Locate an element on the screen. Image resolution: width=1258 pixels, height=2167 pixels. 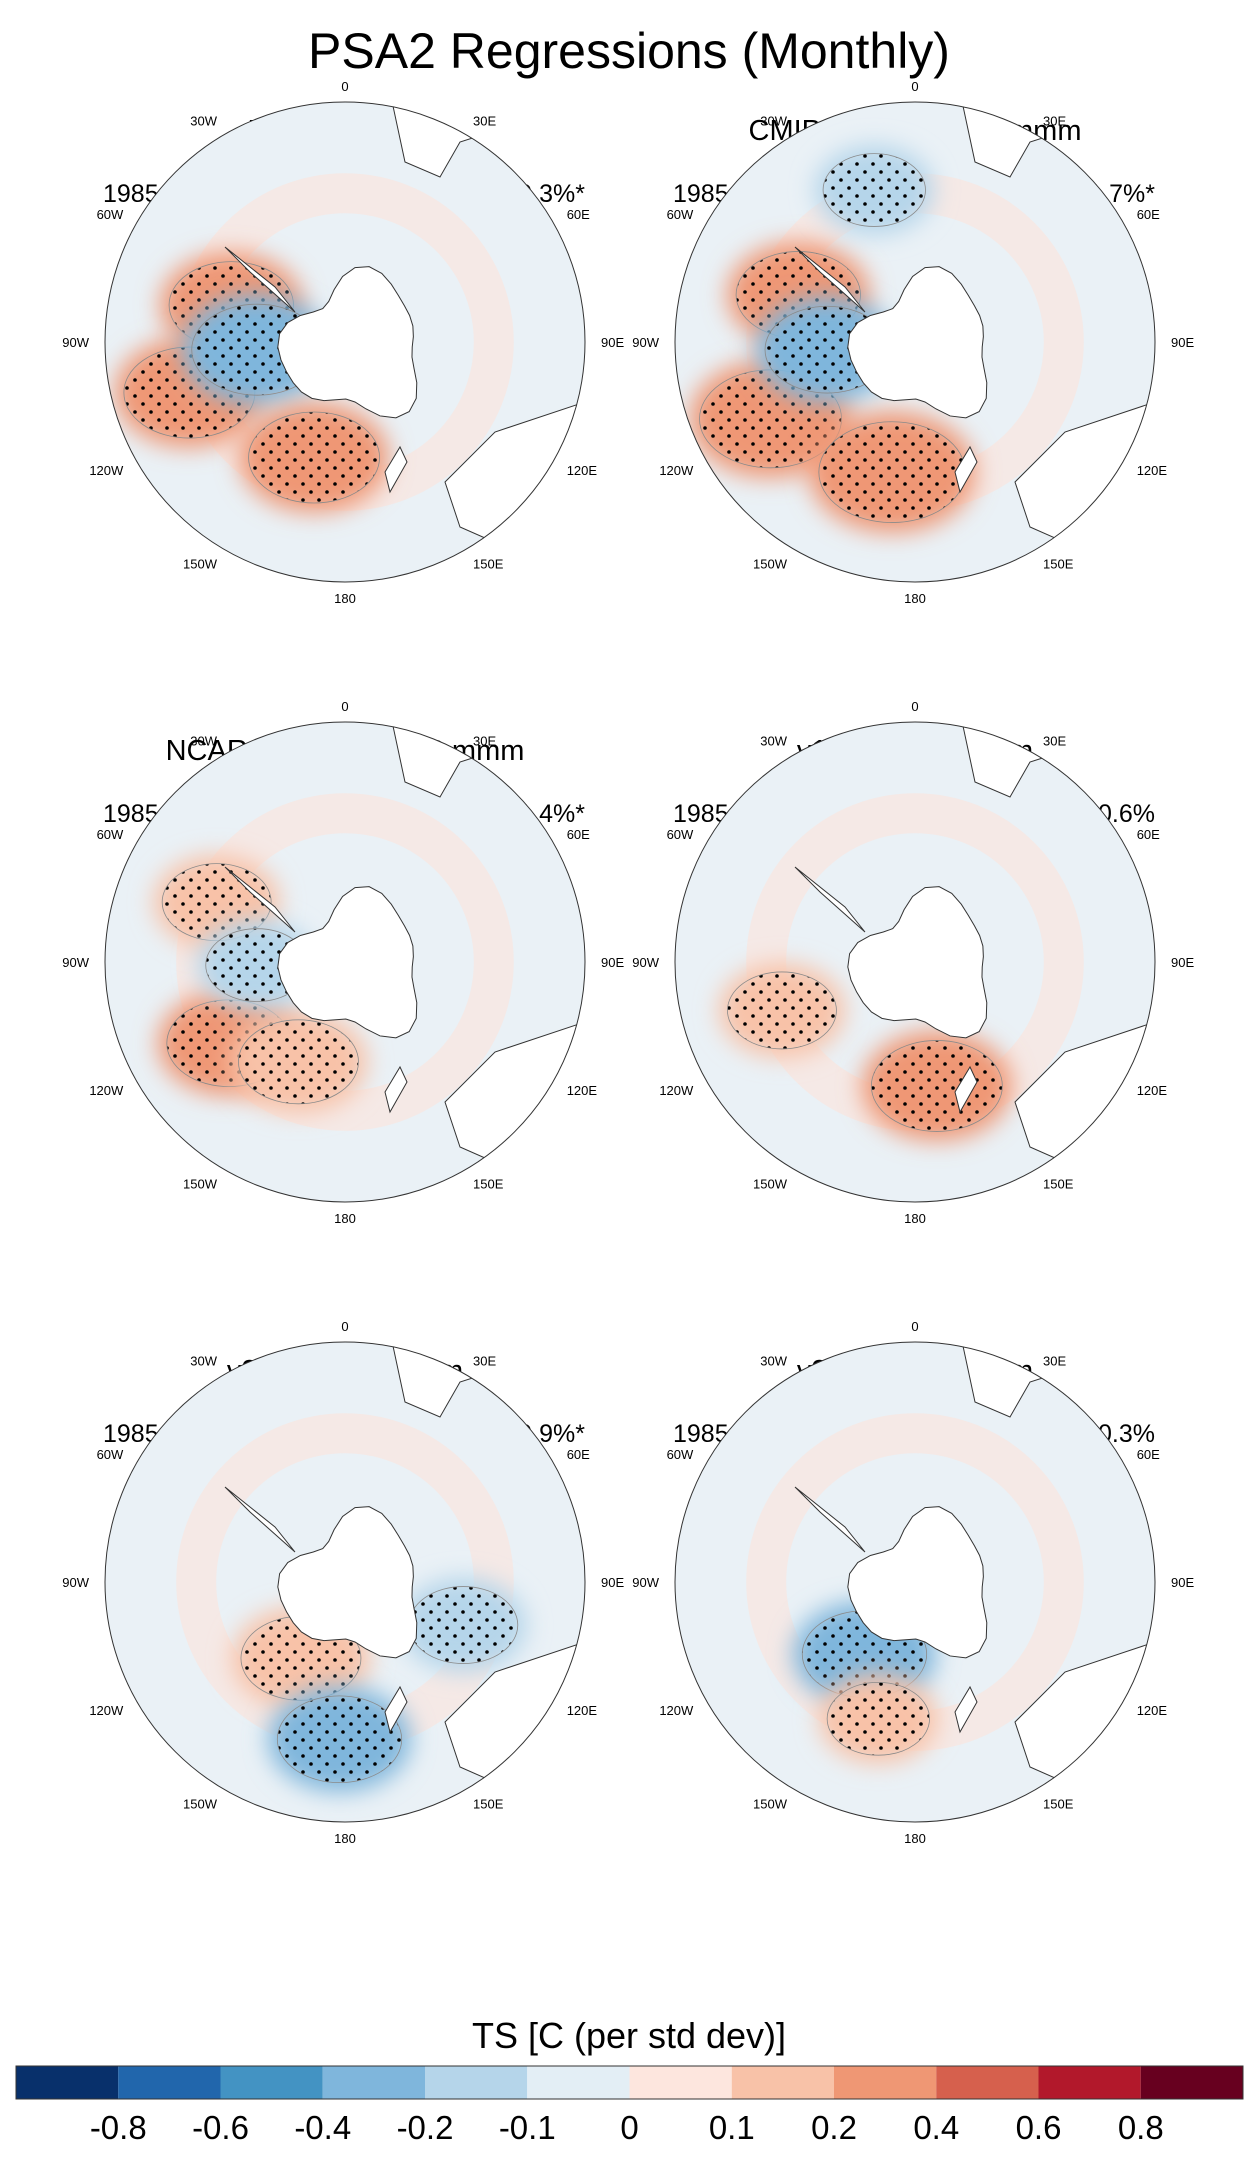
figure-title: PSA2 Regressions (Monthly) is located at coordinates (629, 51).